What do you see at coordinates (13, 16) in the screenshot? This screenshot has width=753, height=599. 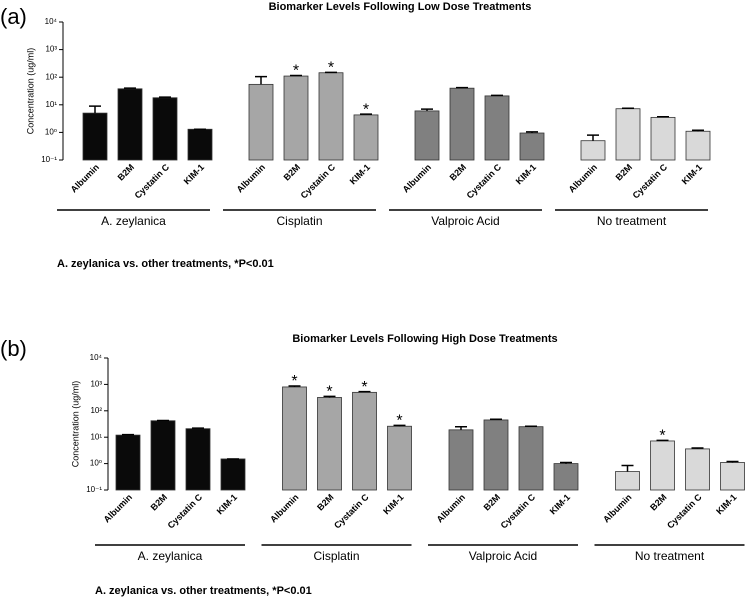 I see `panel-label: (a)` at bounding box center [13, 16].